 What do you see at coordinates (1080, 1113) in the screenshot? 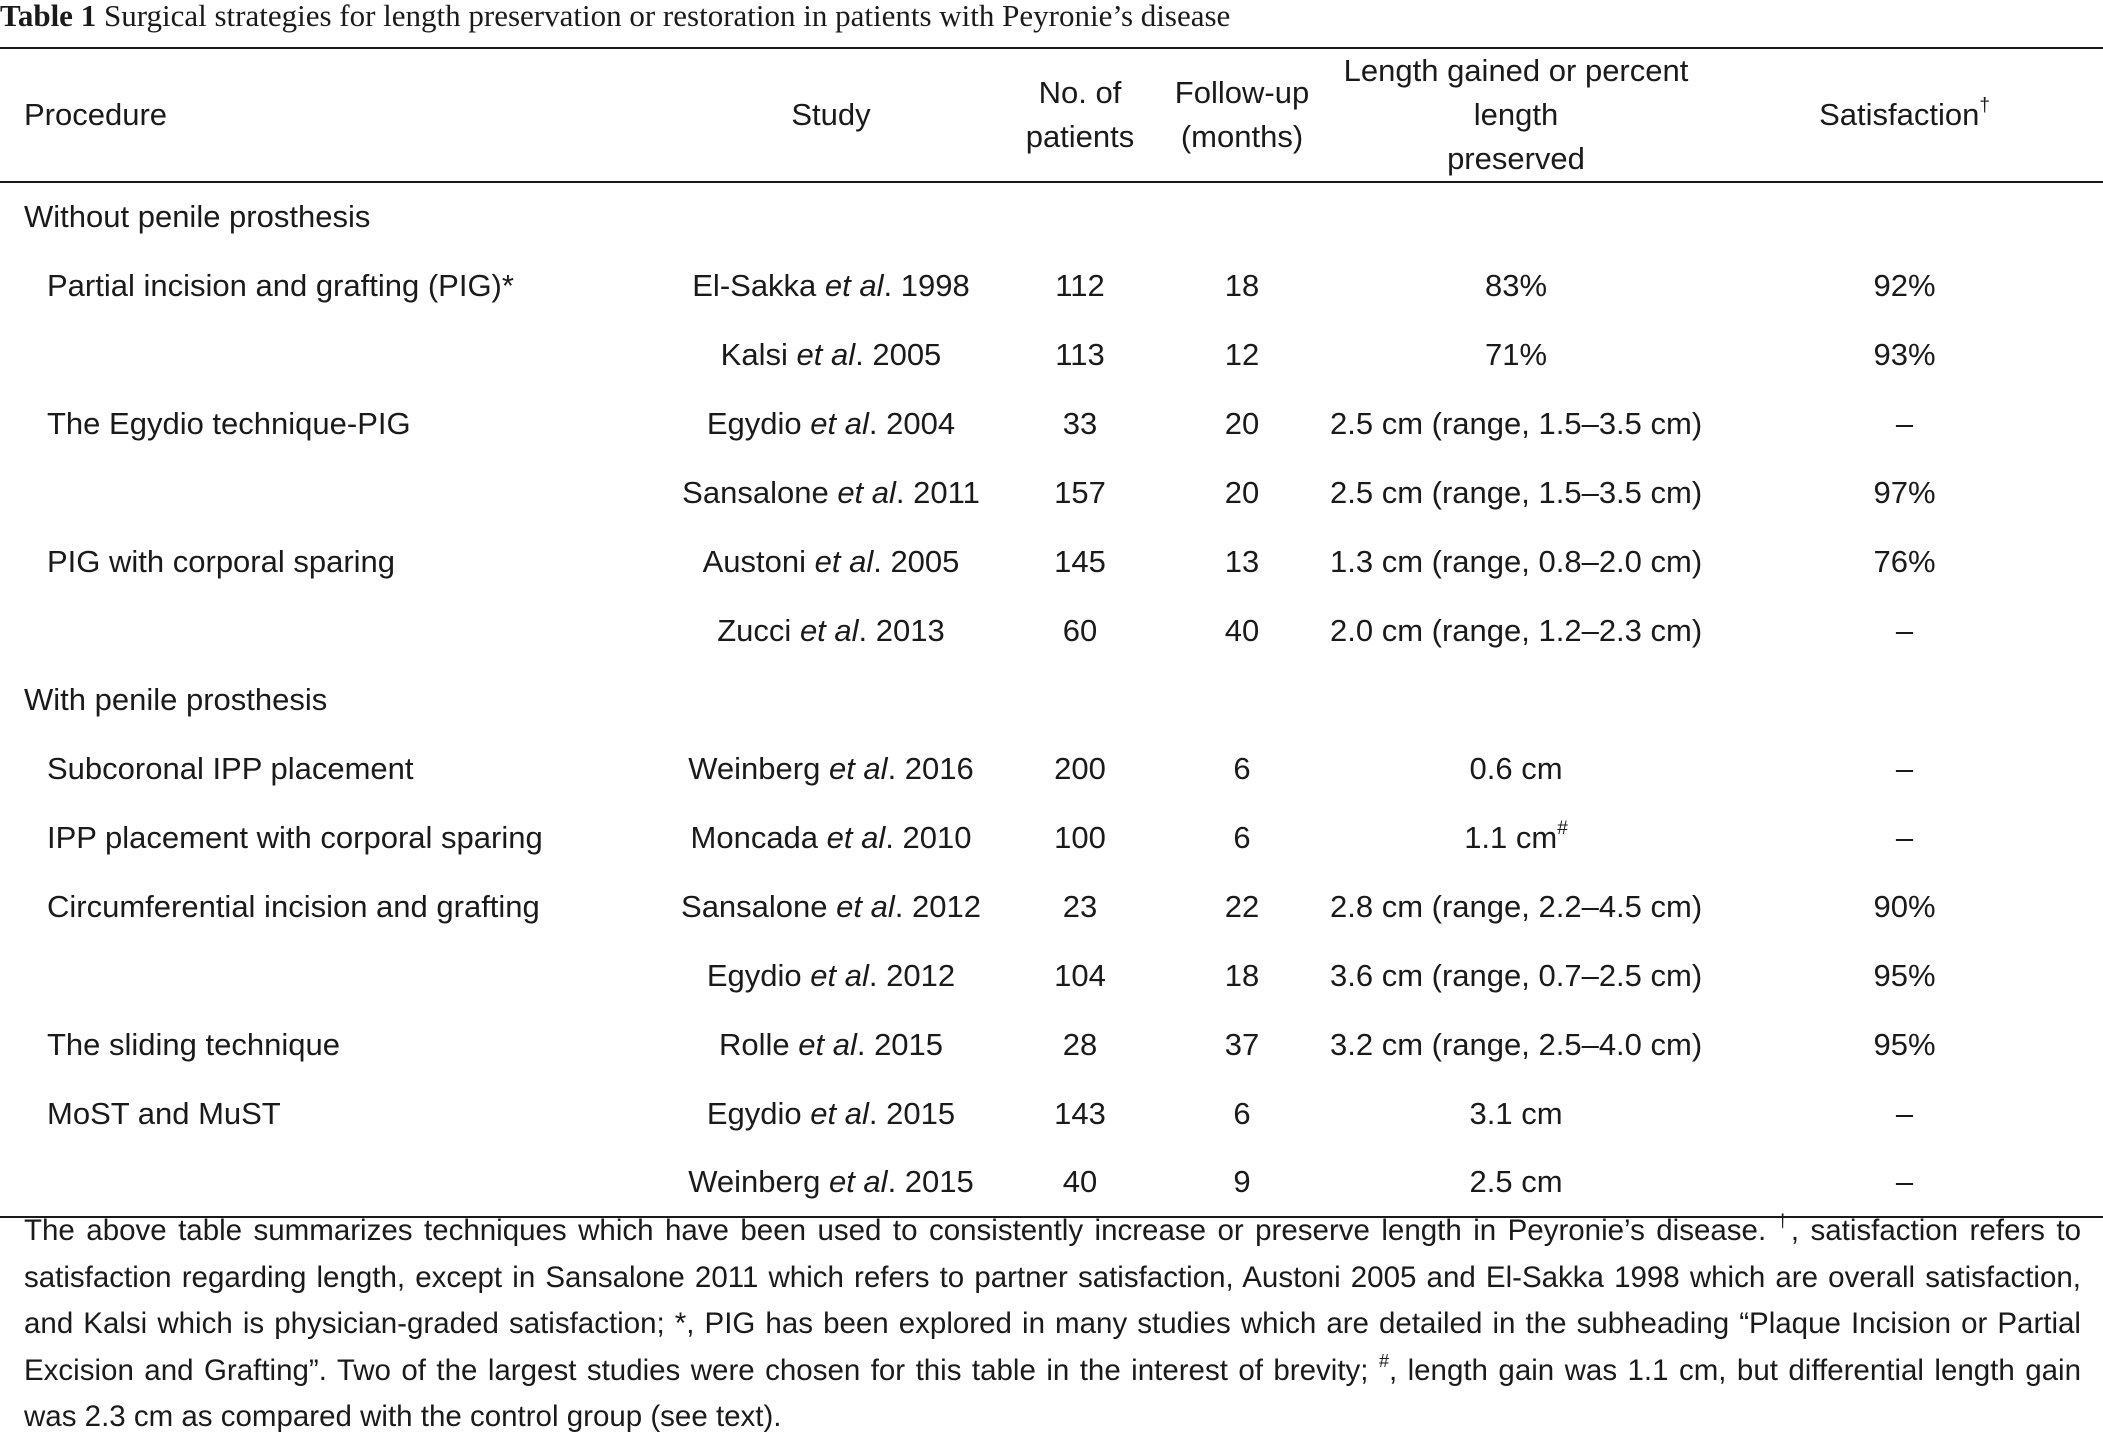
I see `cell-patients: 143` at bounding box center [1080, 1113].